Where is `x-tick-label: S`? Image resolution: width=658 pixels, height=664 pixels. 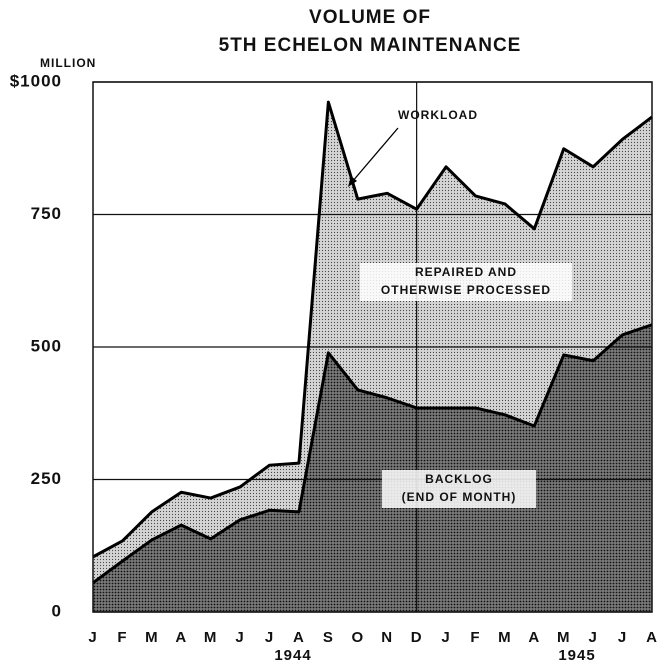
x-tick-label: S is located at coordinates (328, 637).